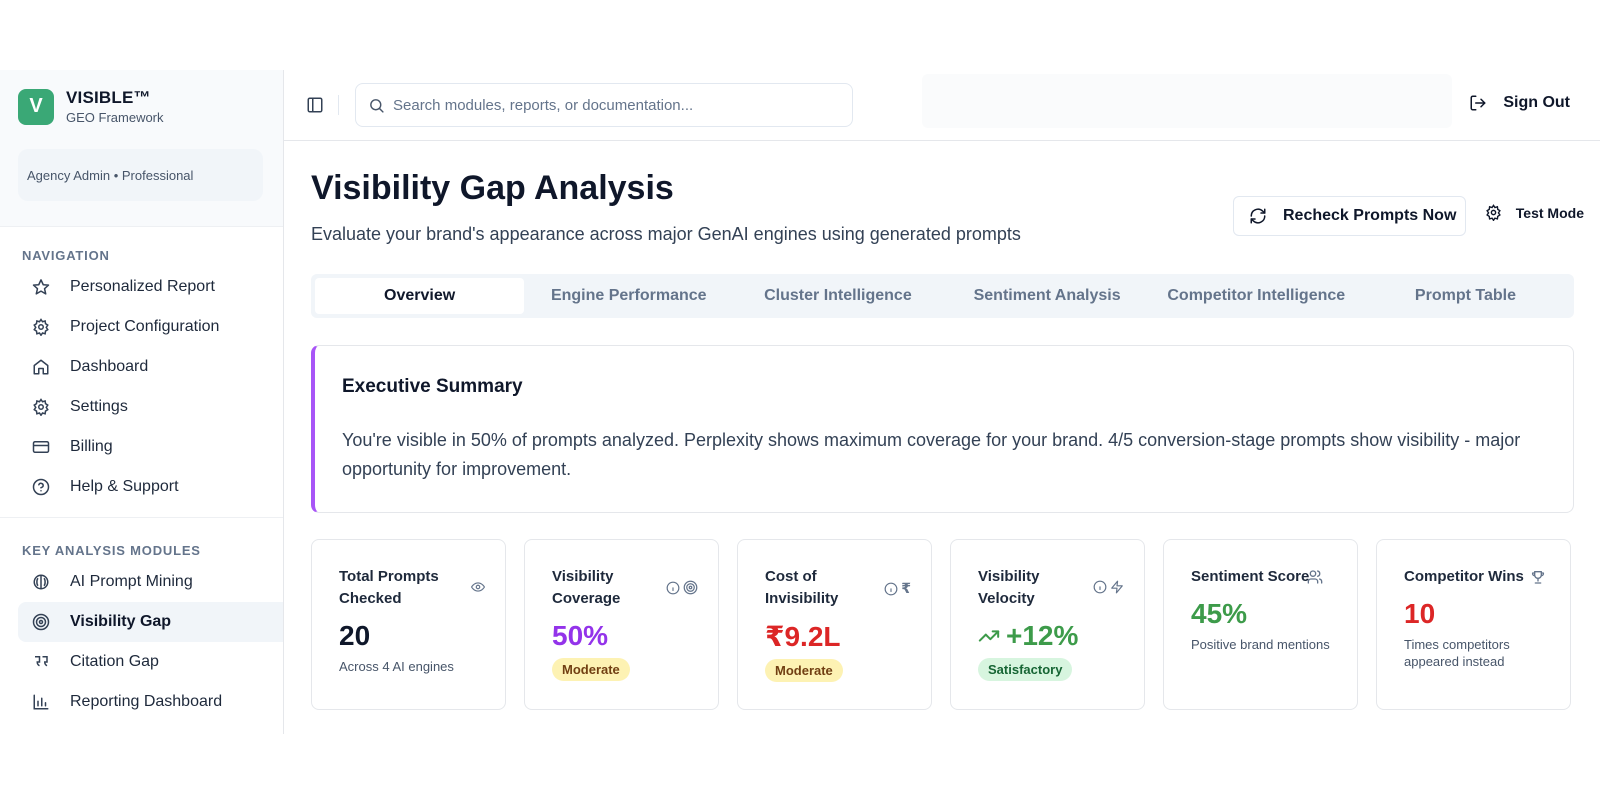 The image size is (1600, 805). What do you see at coordinates (36, 106) in the screenshot?
I see `logo: V` at bounding box center [36, 106].